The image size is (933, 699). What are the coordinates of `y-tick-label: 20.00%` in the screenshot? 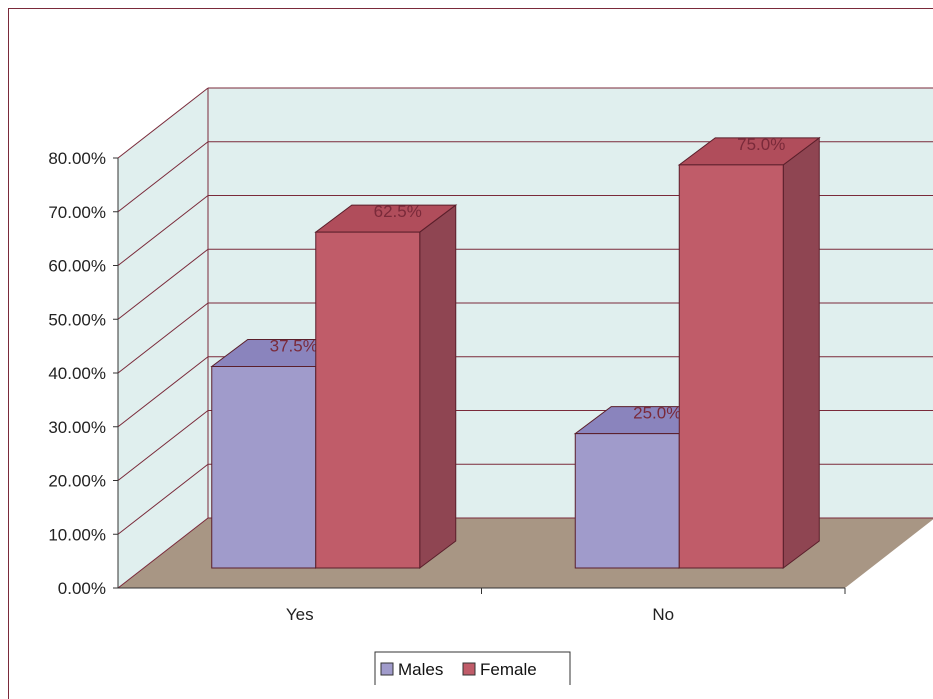 It's located at (77, 481).